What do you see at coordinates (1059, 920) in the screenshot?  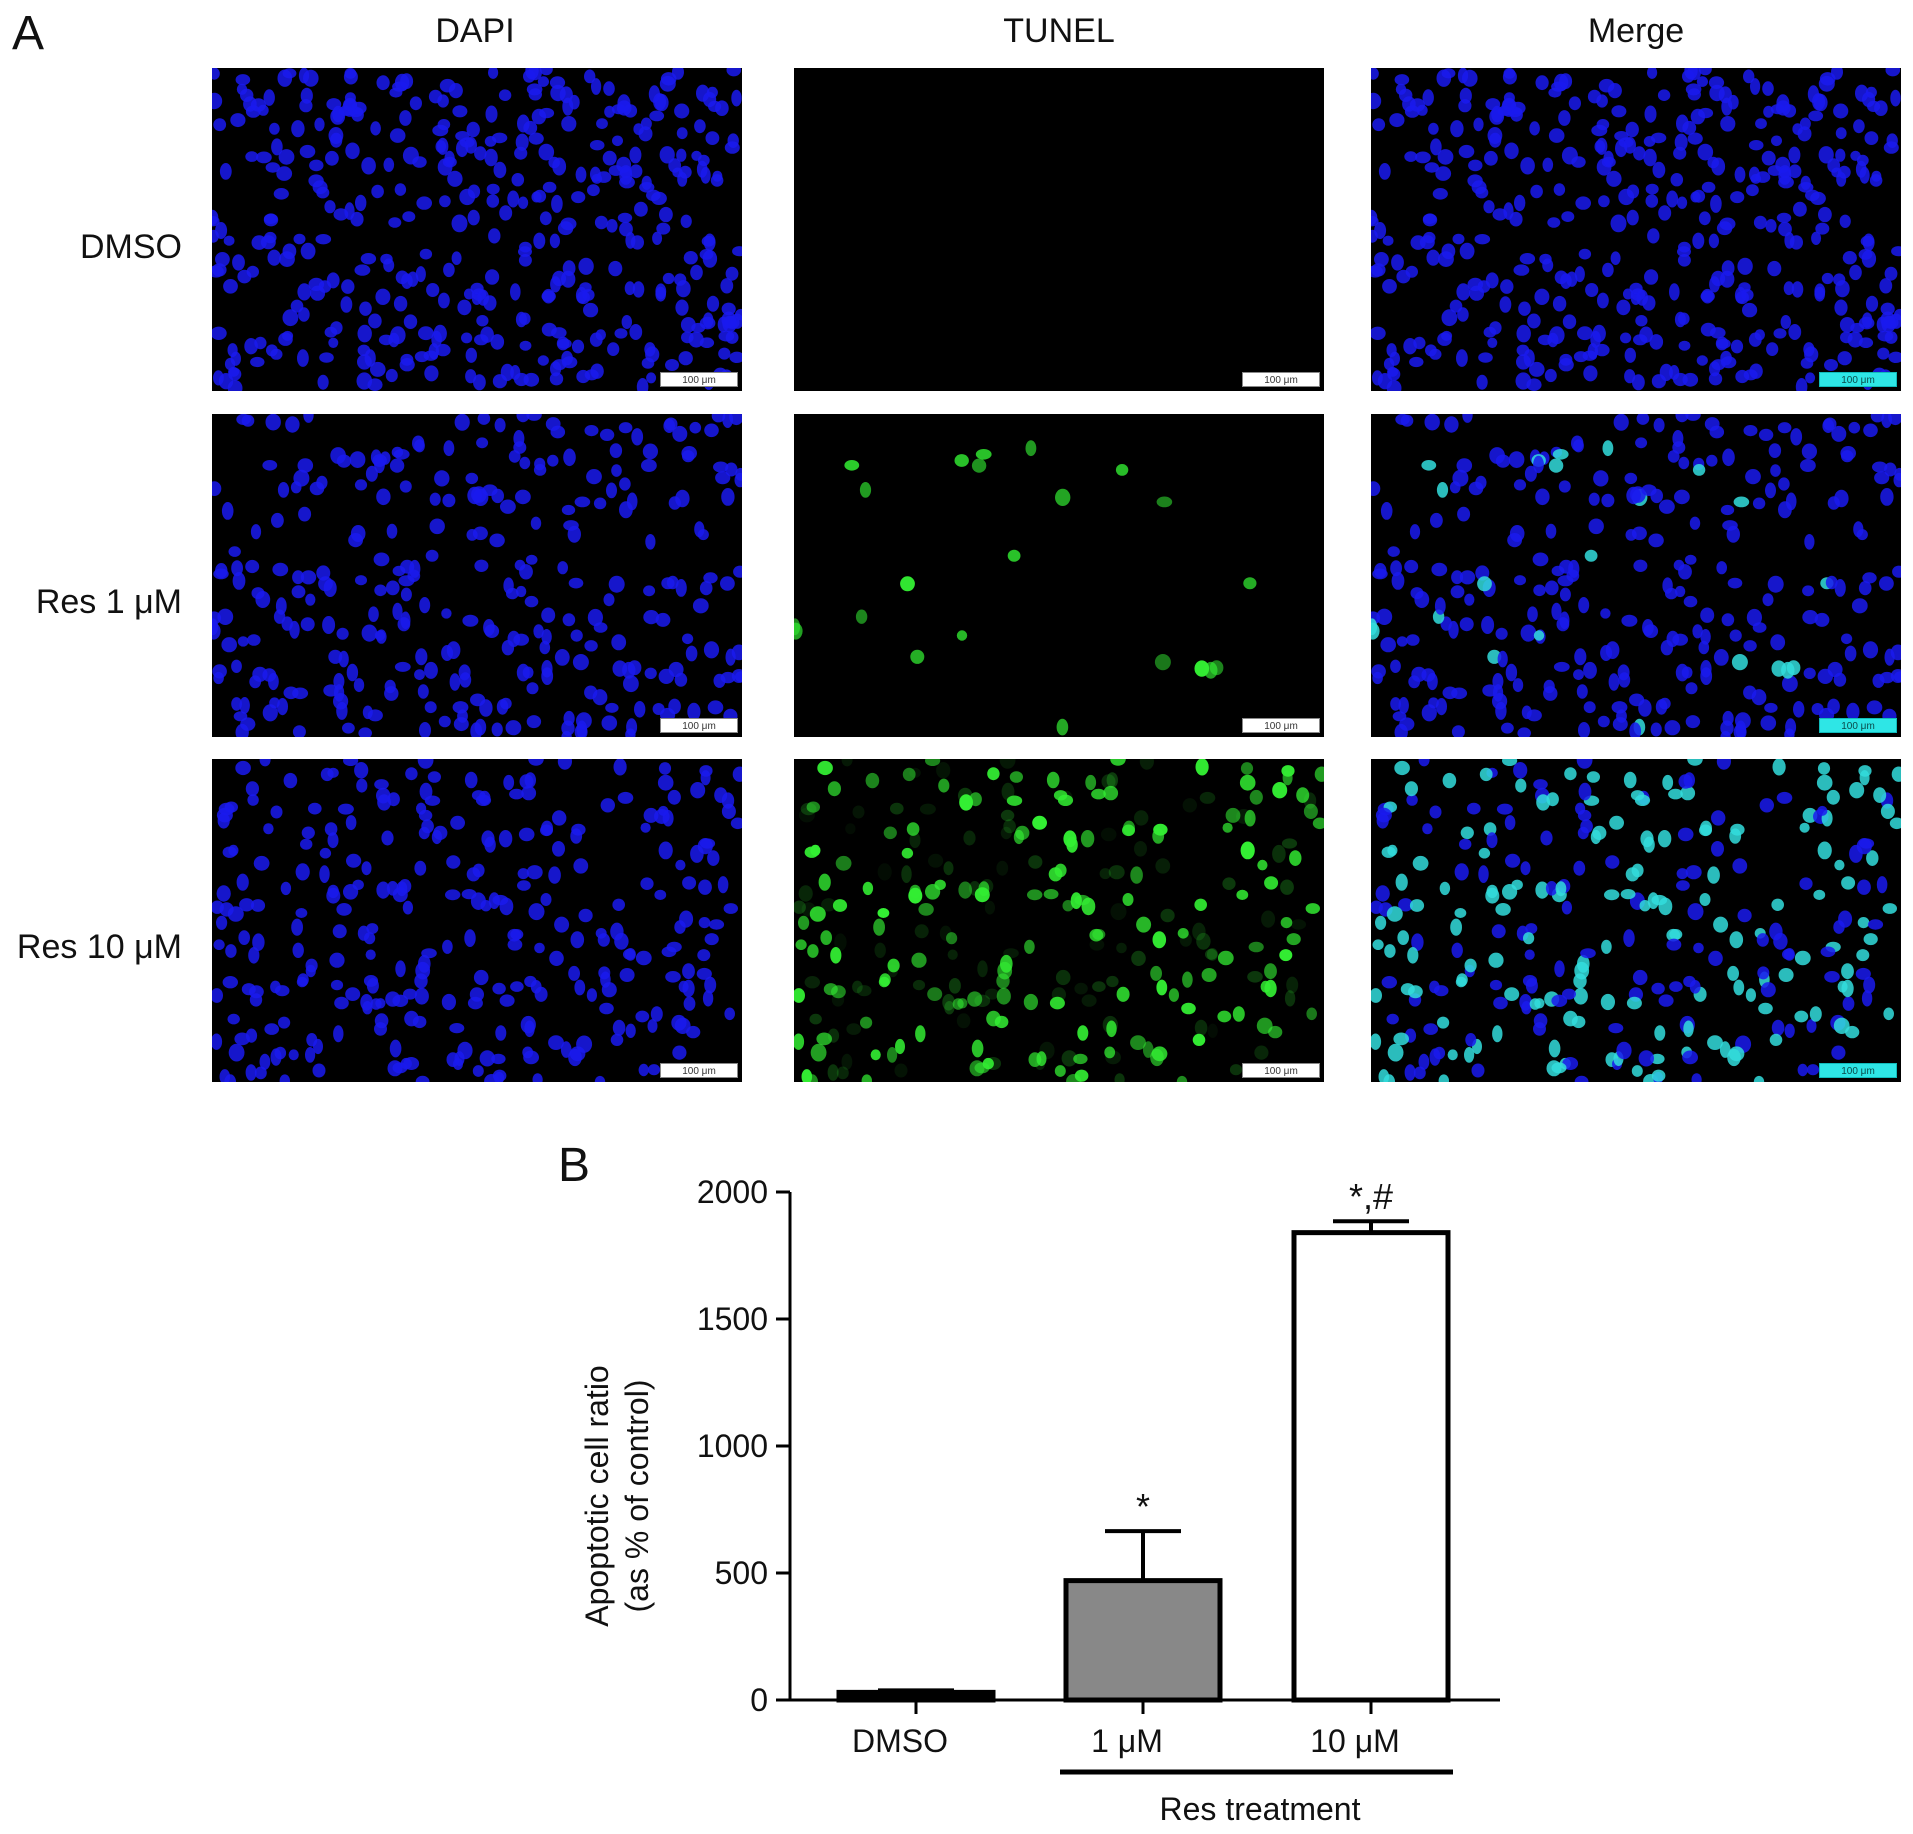 I see `micrograph-tunel-row-3: 100 μm` at bounding box center [1059, 920].